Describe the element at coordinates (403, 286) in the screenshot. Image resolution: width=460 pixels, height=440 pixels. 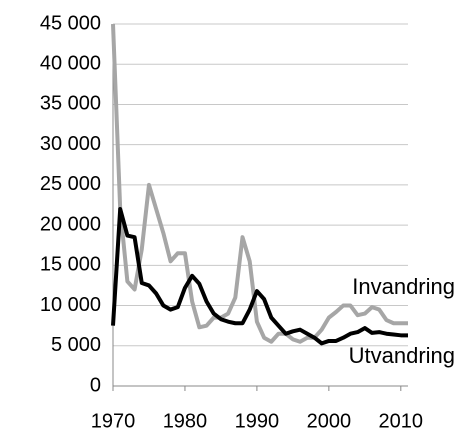
I see `legend-label: Invandring` at that location.